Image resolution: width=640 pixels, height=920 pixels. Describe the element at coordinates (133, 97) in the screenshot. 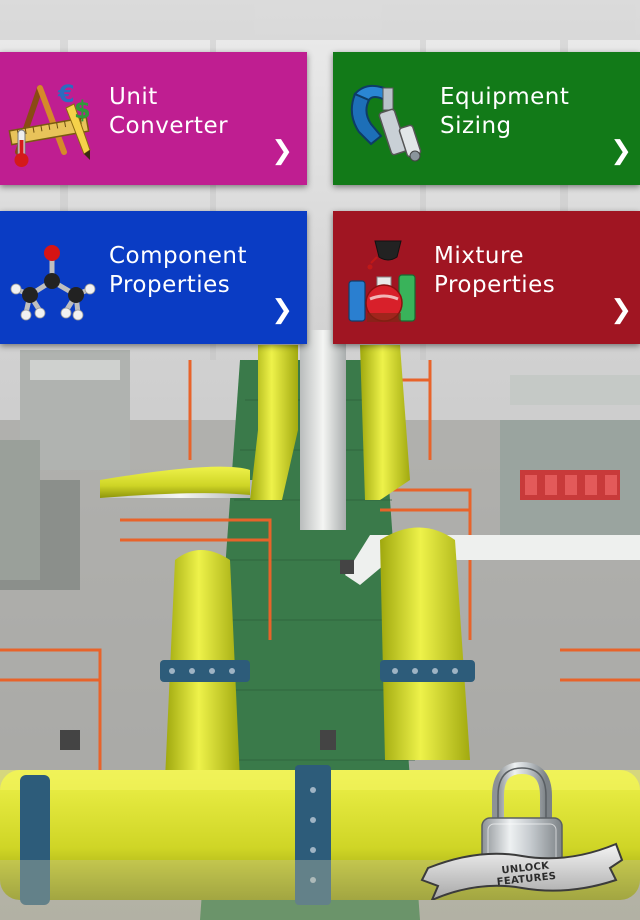

I see `tile-label-line1: Unit` at that location.